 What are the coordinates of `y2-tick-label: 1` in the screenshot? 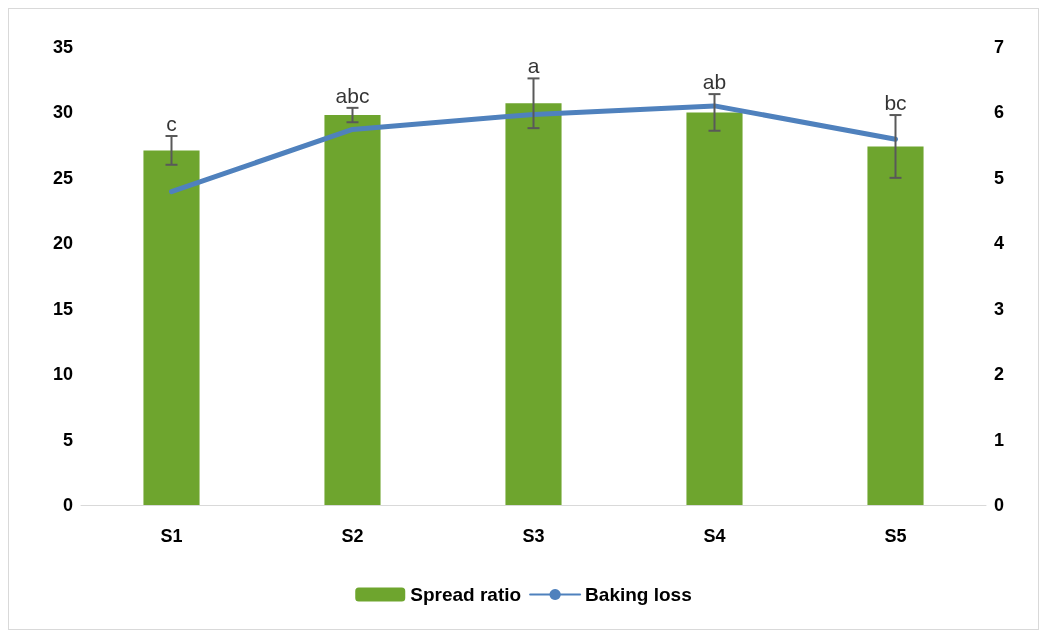 It's located at (999, 439).